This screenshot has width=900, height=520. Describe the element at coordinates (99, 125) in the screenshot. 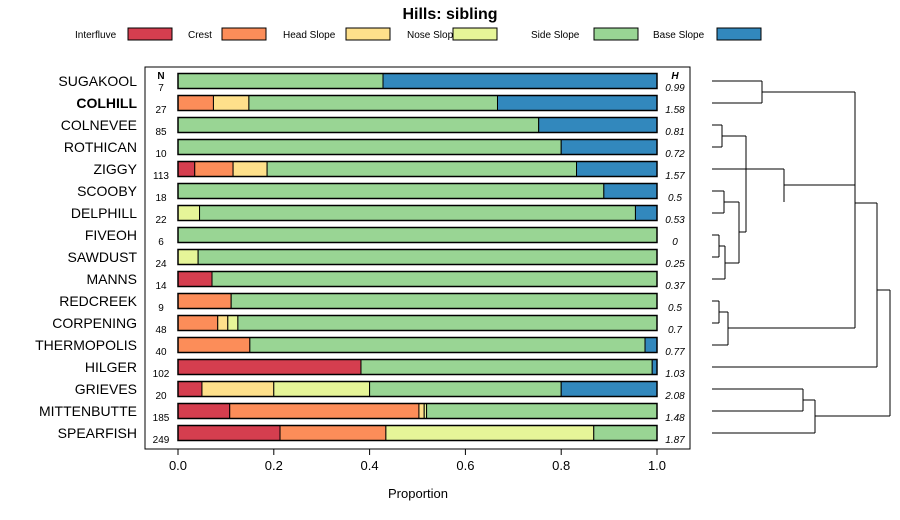

I see `row-label: COLNEVEE` at that location.